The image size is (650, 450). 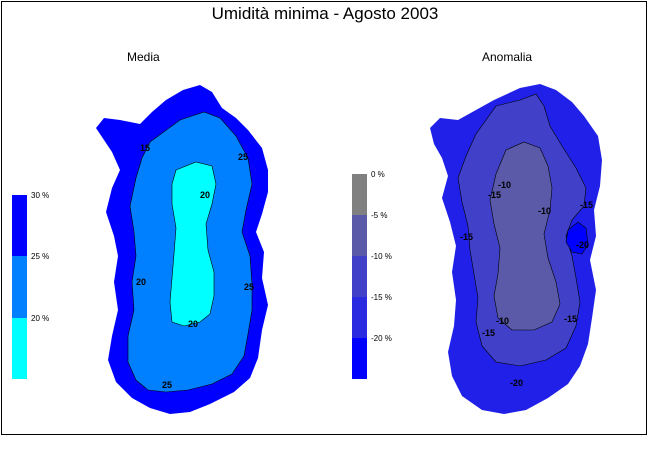 What do you see at coordinates (378, 174) in the screenshot?
I see `legend-label: 0 %` at bounding box center [378, 174].